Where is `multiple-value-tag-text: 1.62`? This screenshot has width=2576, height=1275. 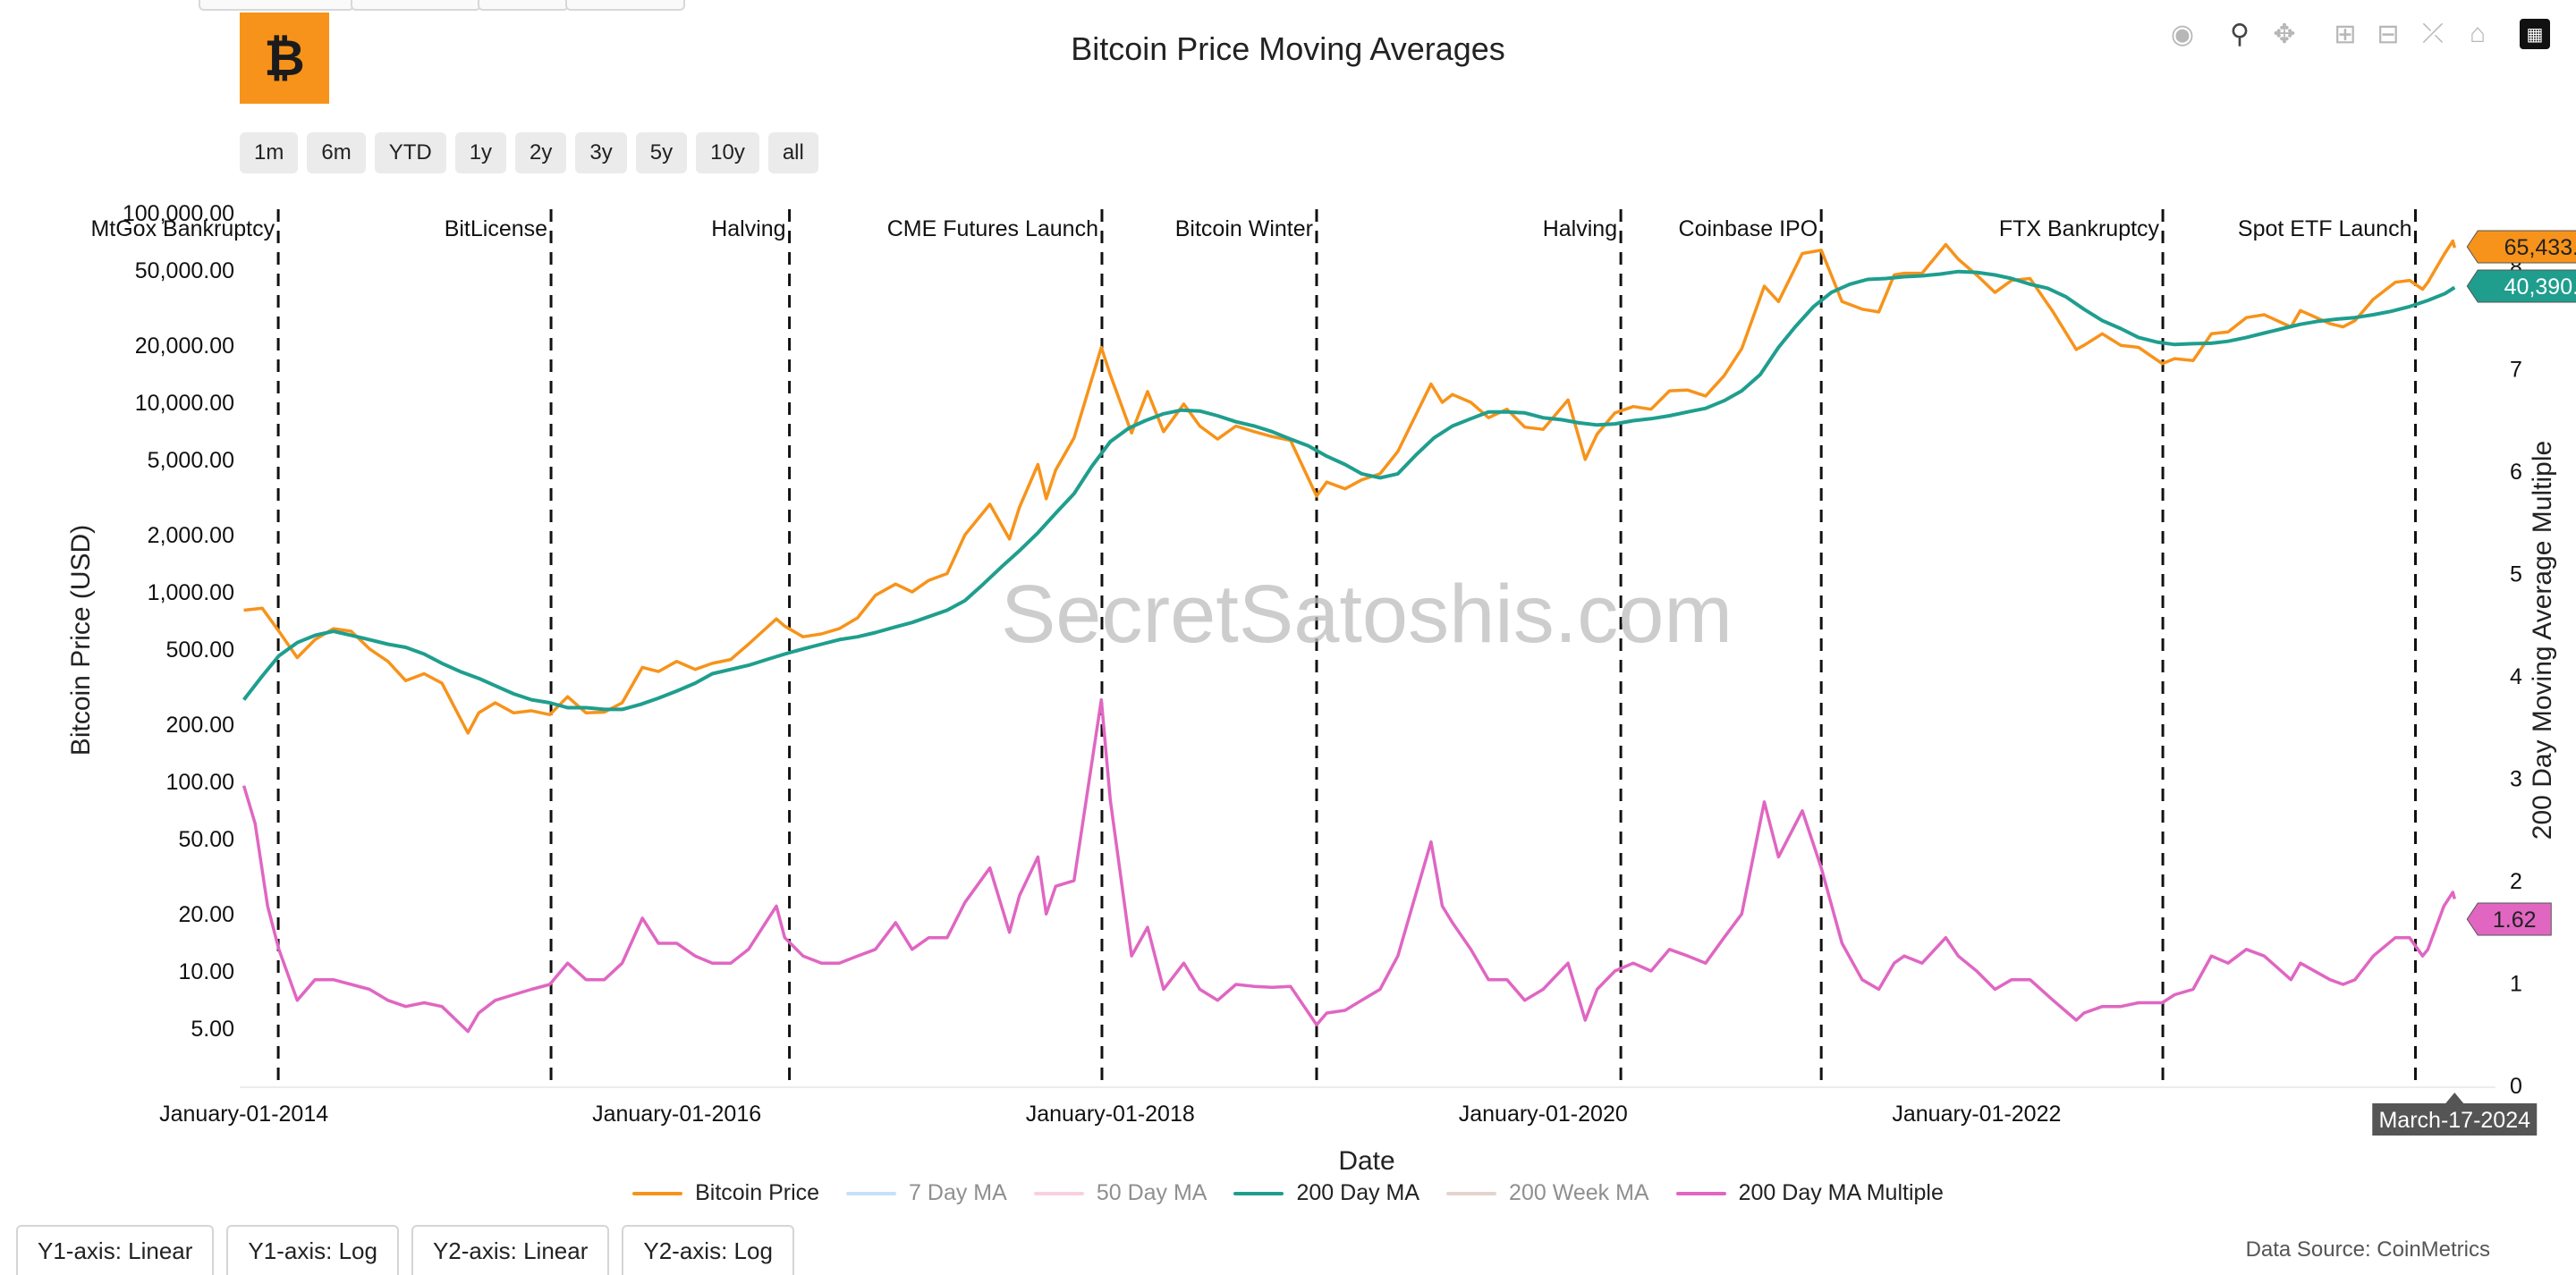 multiple-value-tag-text: 1.62 is located at coordinates (2515, 920).